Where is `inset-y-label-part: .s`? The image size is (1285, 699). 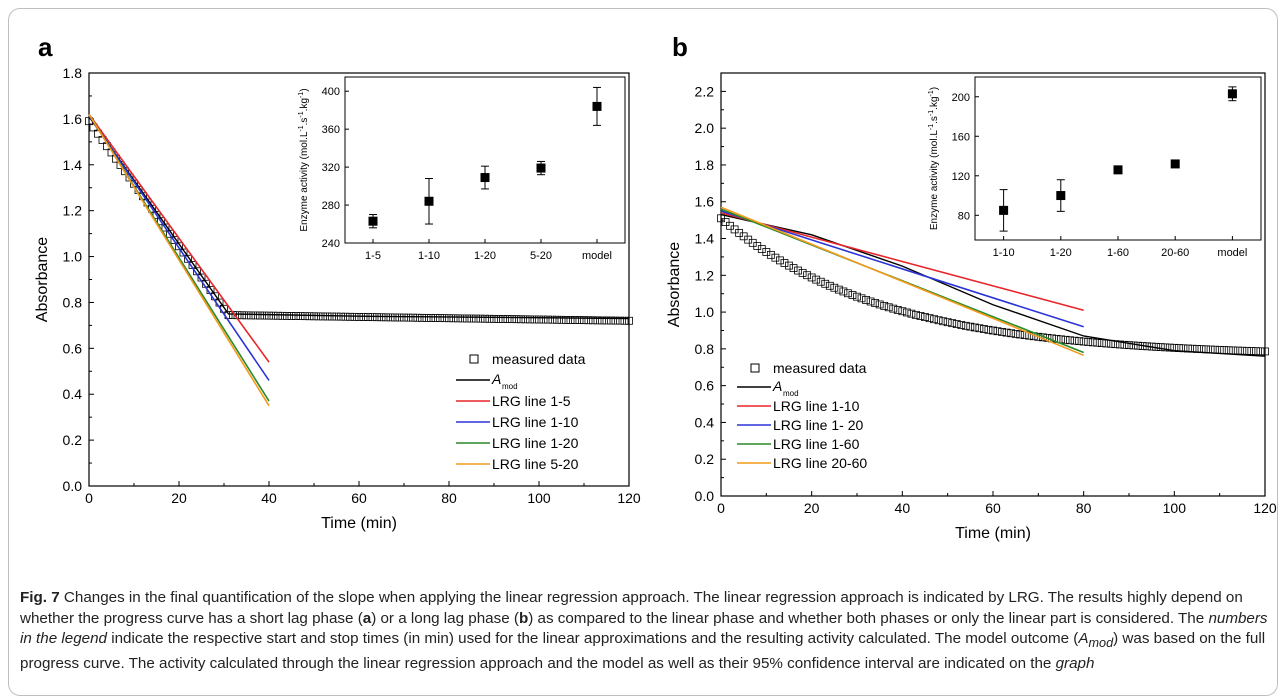
inset-y-label-part: .s is located at coordinates (934, 120).